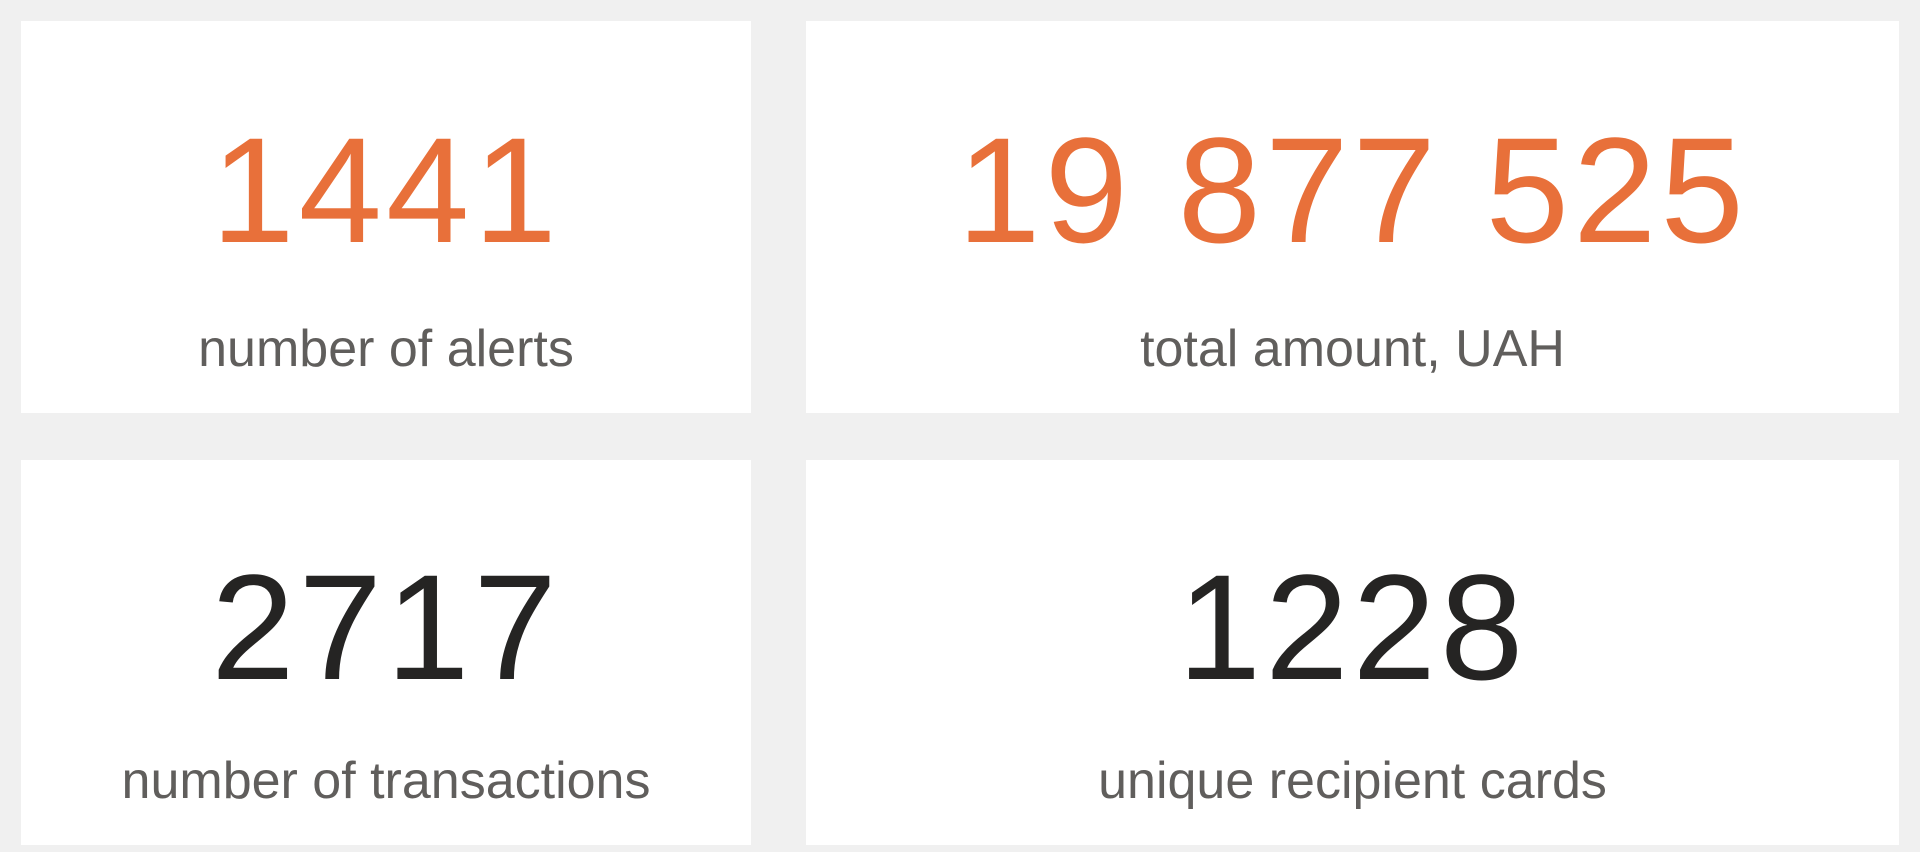 This screenshot has width=1920, height=852. I want to click on kpi-label: number of transactions, so click(386, 781).